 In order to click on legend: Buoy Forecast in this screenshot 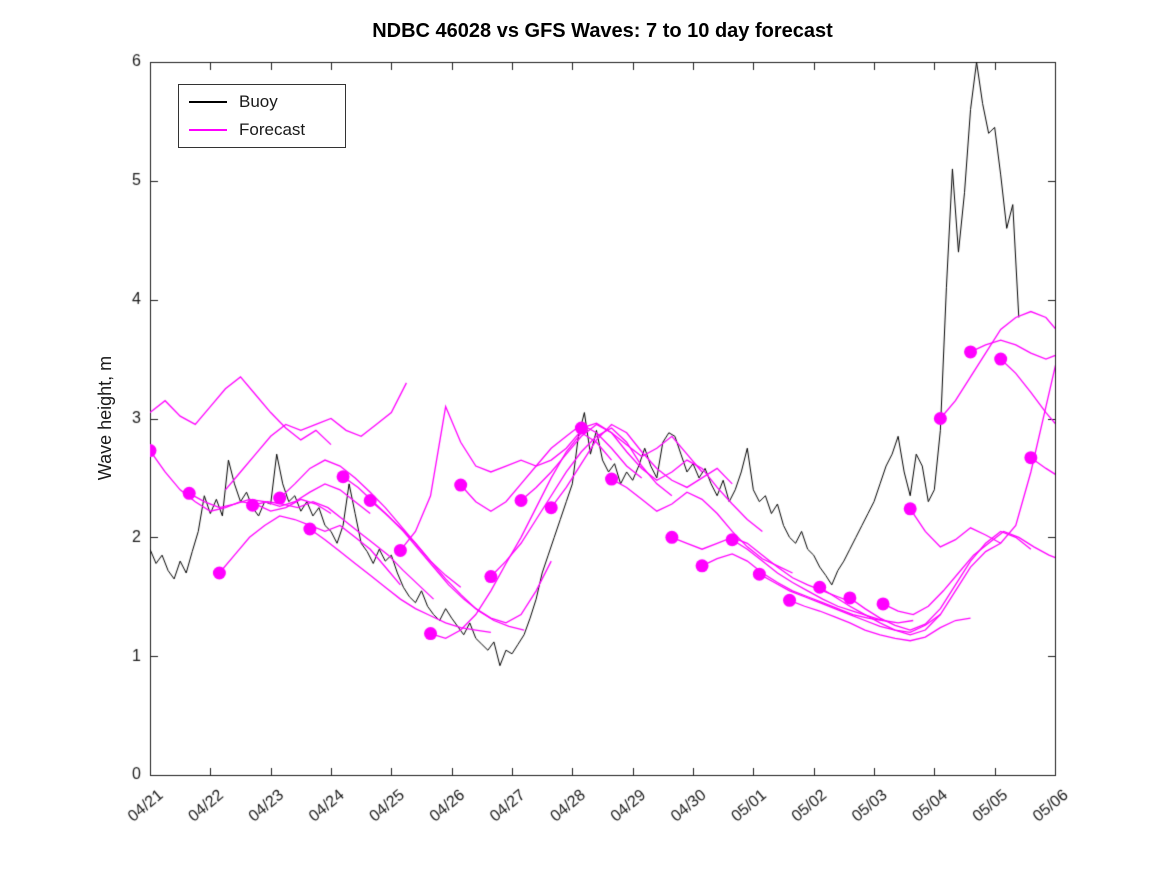, I will do `click(262, 116)`.